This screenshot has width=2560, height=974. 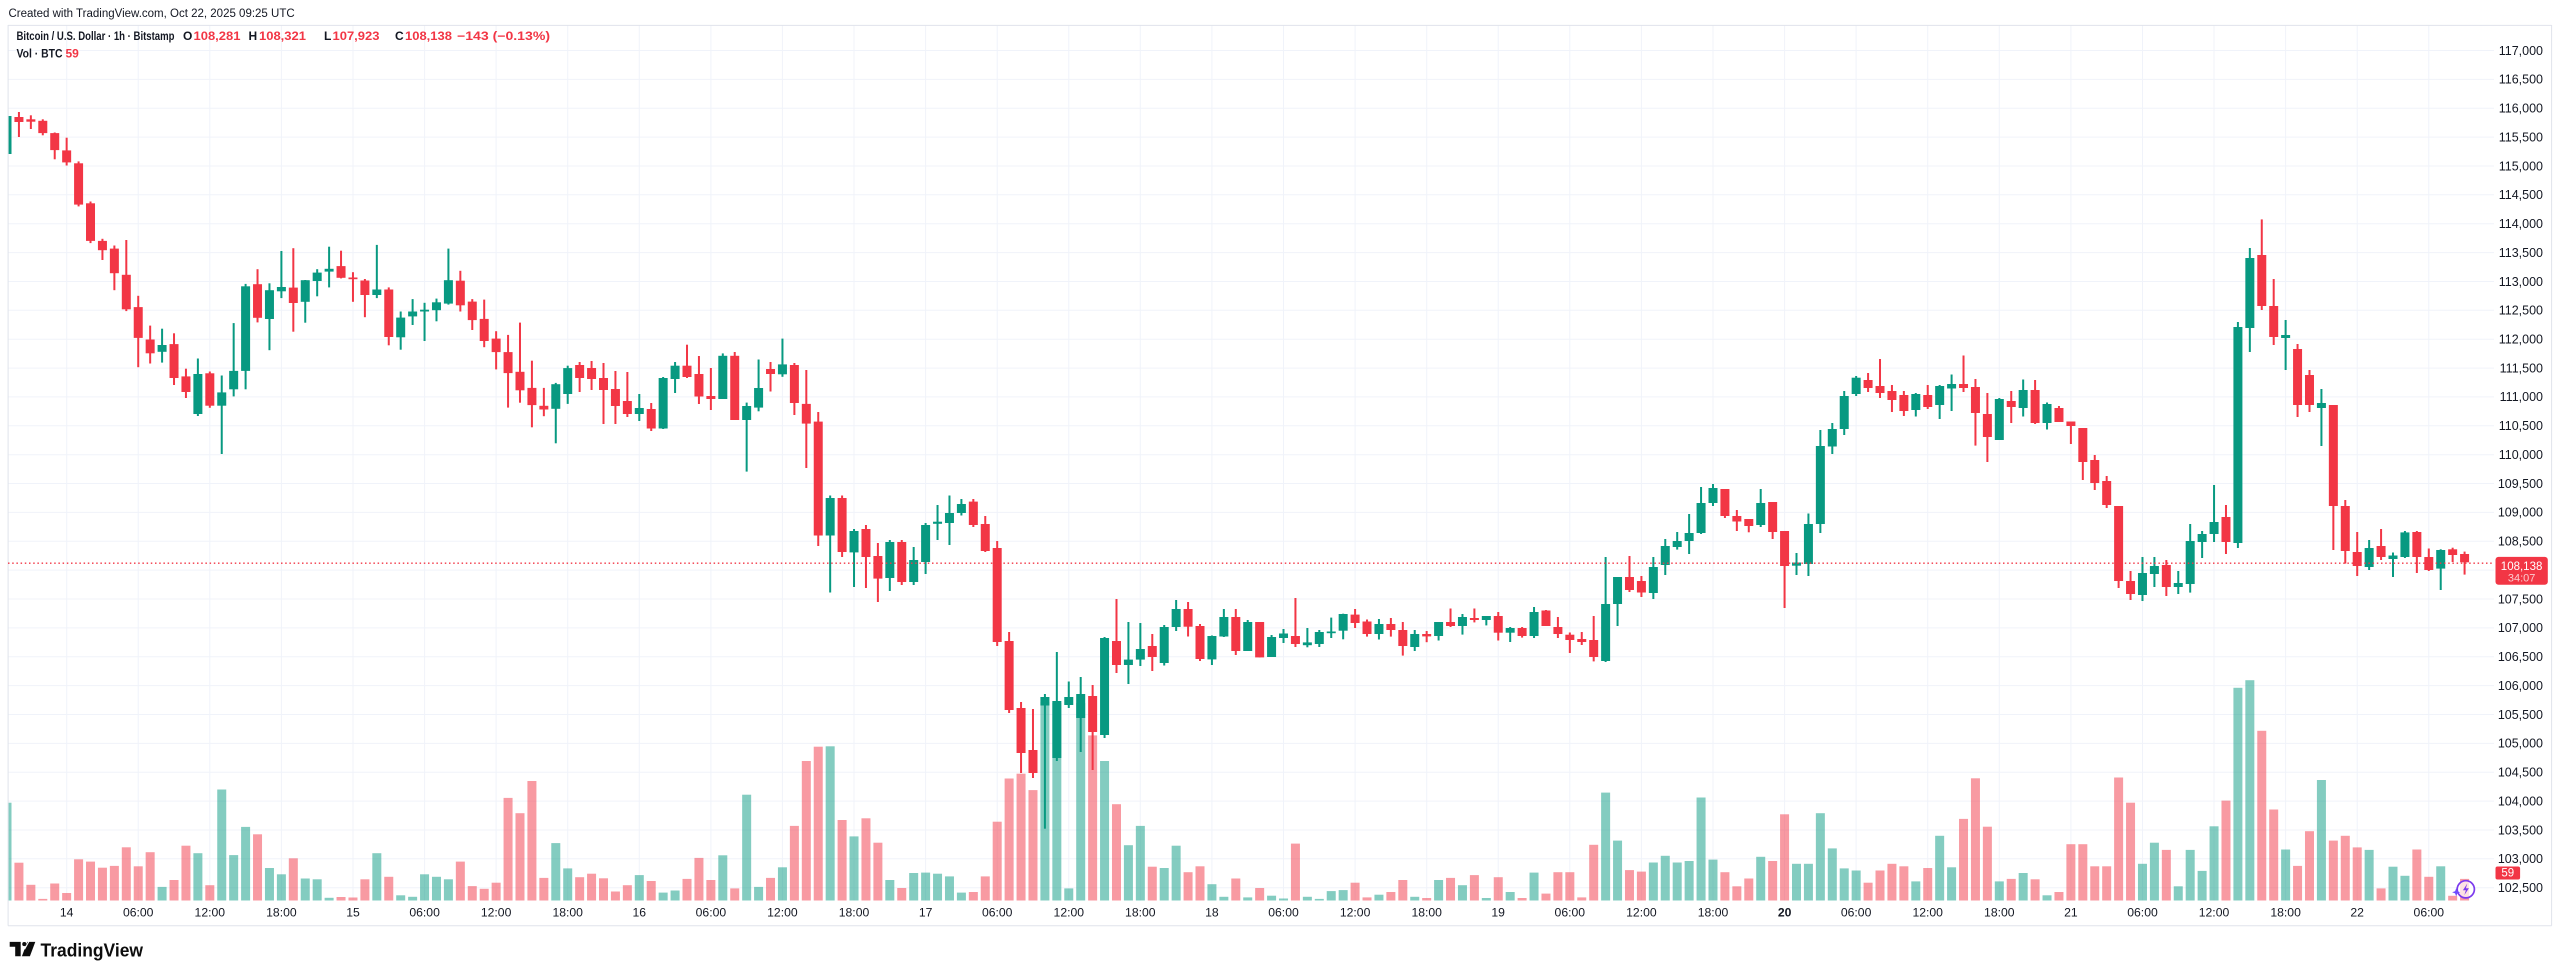 What do you see at coordinates (253, 36) in the screenshot?
I see `svg-text: H` at bounding box center [253, 36].